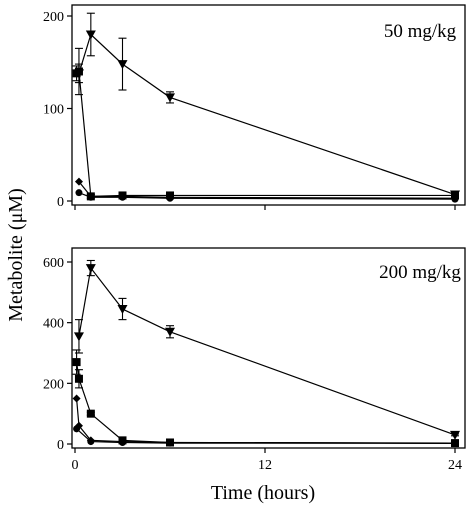 Image resolution: width=474 pixels, height=514 pixels. What do you see at coordinates (263, 493) in the screenshot?
I see `x-axis-label: Time (hours)` at bounding box center [263, 493].